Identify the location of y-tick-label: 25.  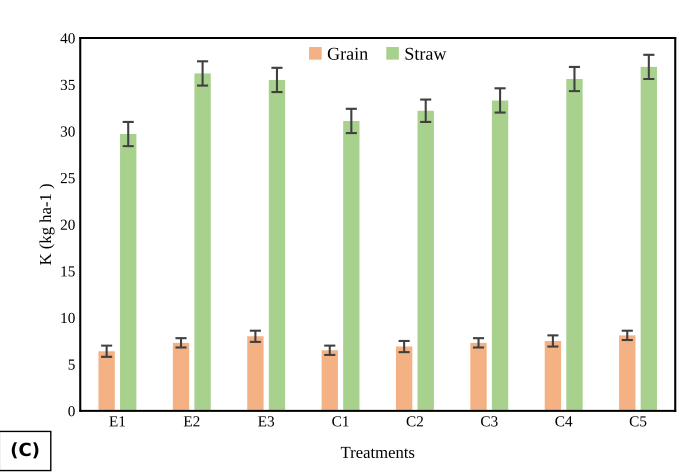
(67, 178).